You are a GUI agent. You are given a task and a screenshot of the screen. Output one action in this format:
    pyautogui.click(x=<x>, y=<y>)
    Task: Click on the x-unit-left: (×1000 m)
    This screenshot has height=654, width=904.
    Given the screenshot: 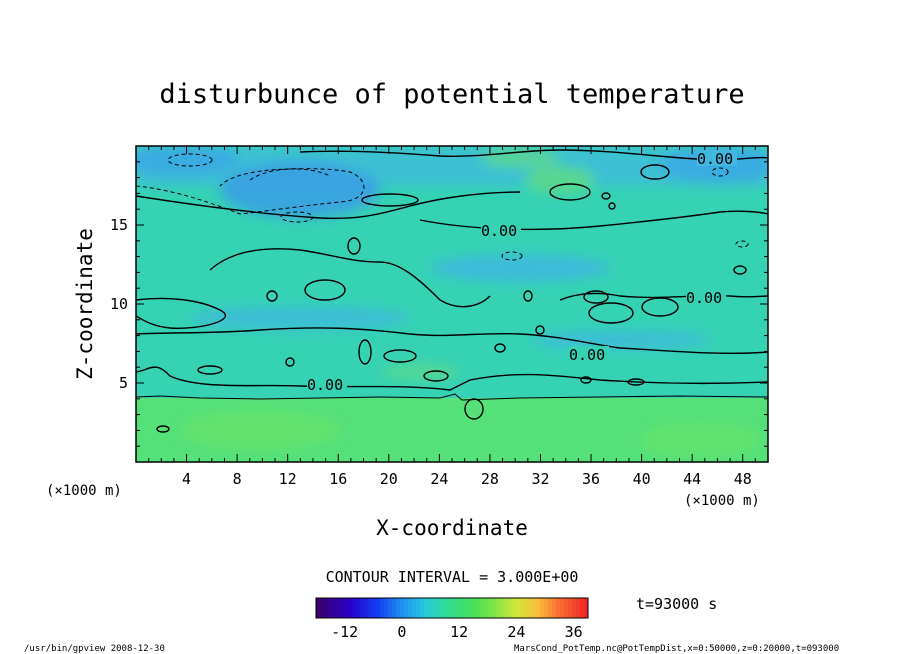 What is the action you would take?
    pyautogui.click(x=84, y=491)
    